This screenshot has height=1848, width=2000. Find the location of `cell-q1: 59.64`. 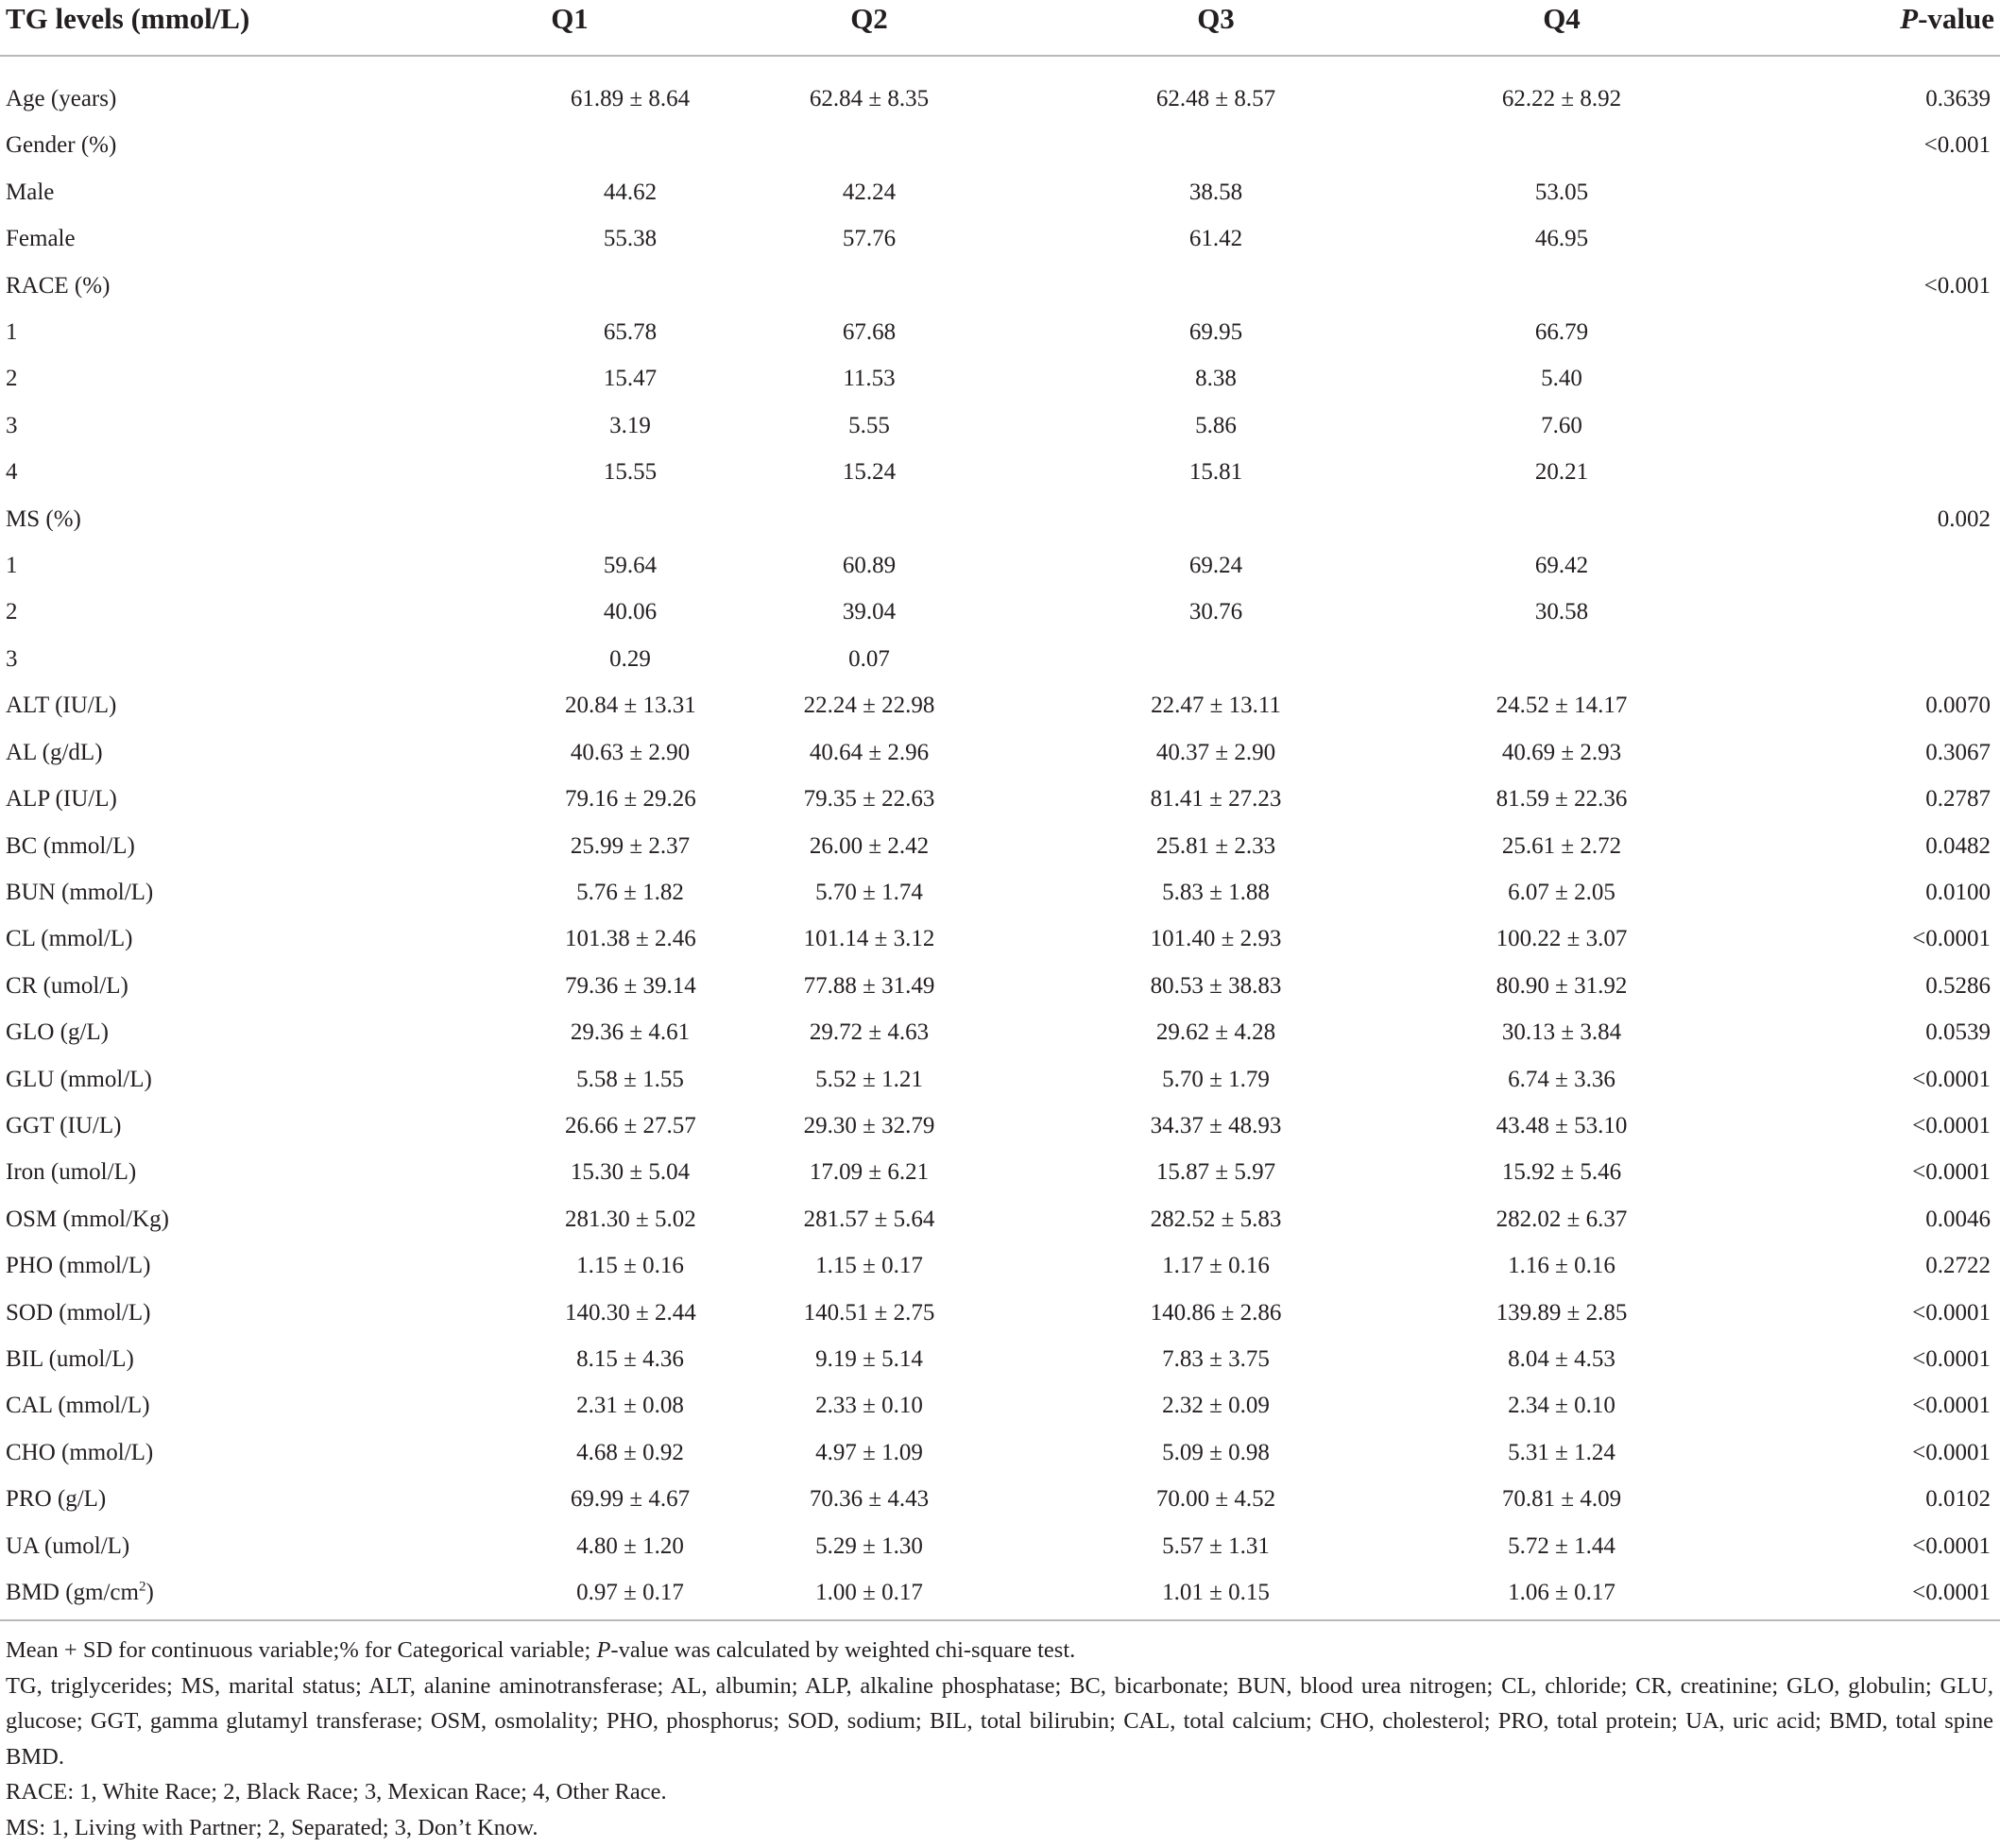

cell-q1: 59.64 is located at coordinates (630, 566).